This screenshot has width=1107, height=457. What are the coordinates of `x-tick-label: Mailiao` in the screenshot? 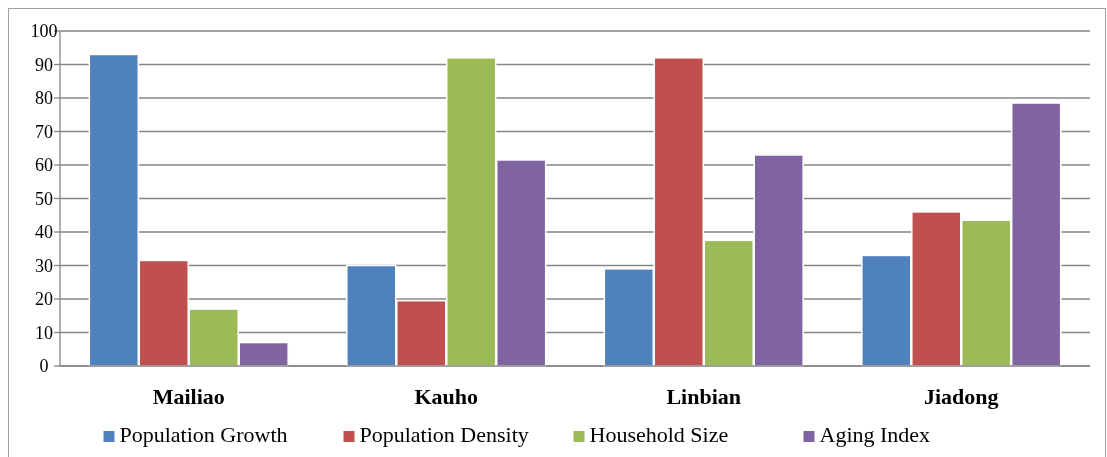 It's located at (188, 396).